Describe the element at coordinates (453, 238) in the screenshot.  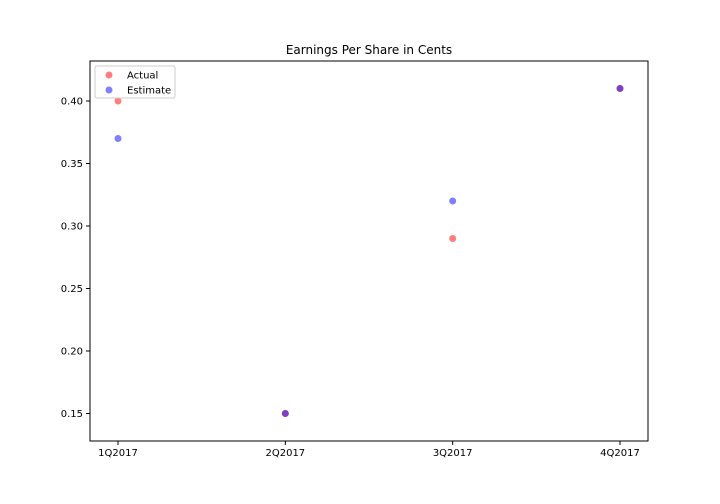
I see `point-actual-3q2017` at that location.